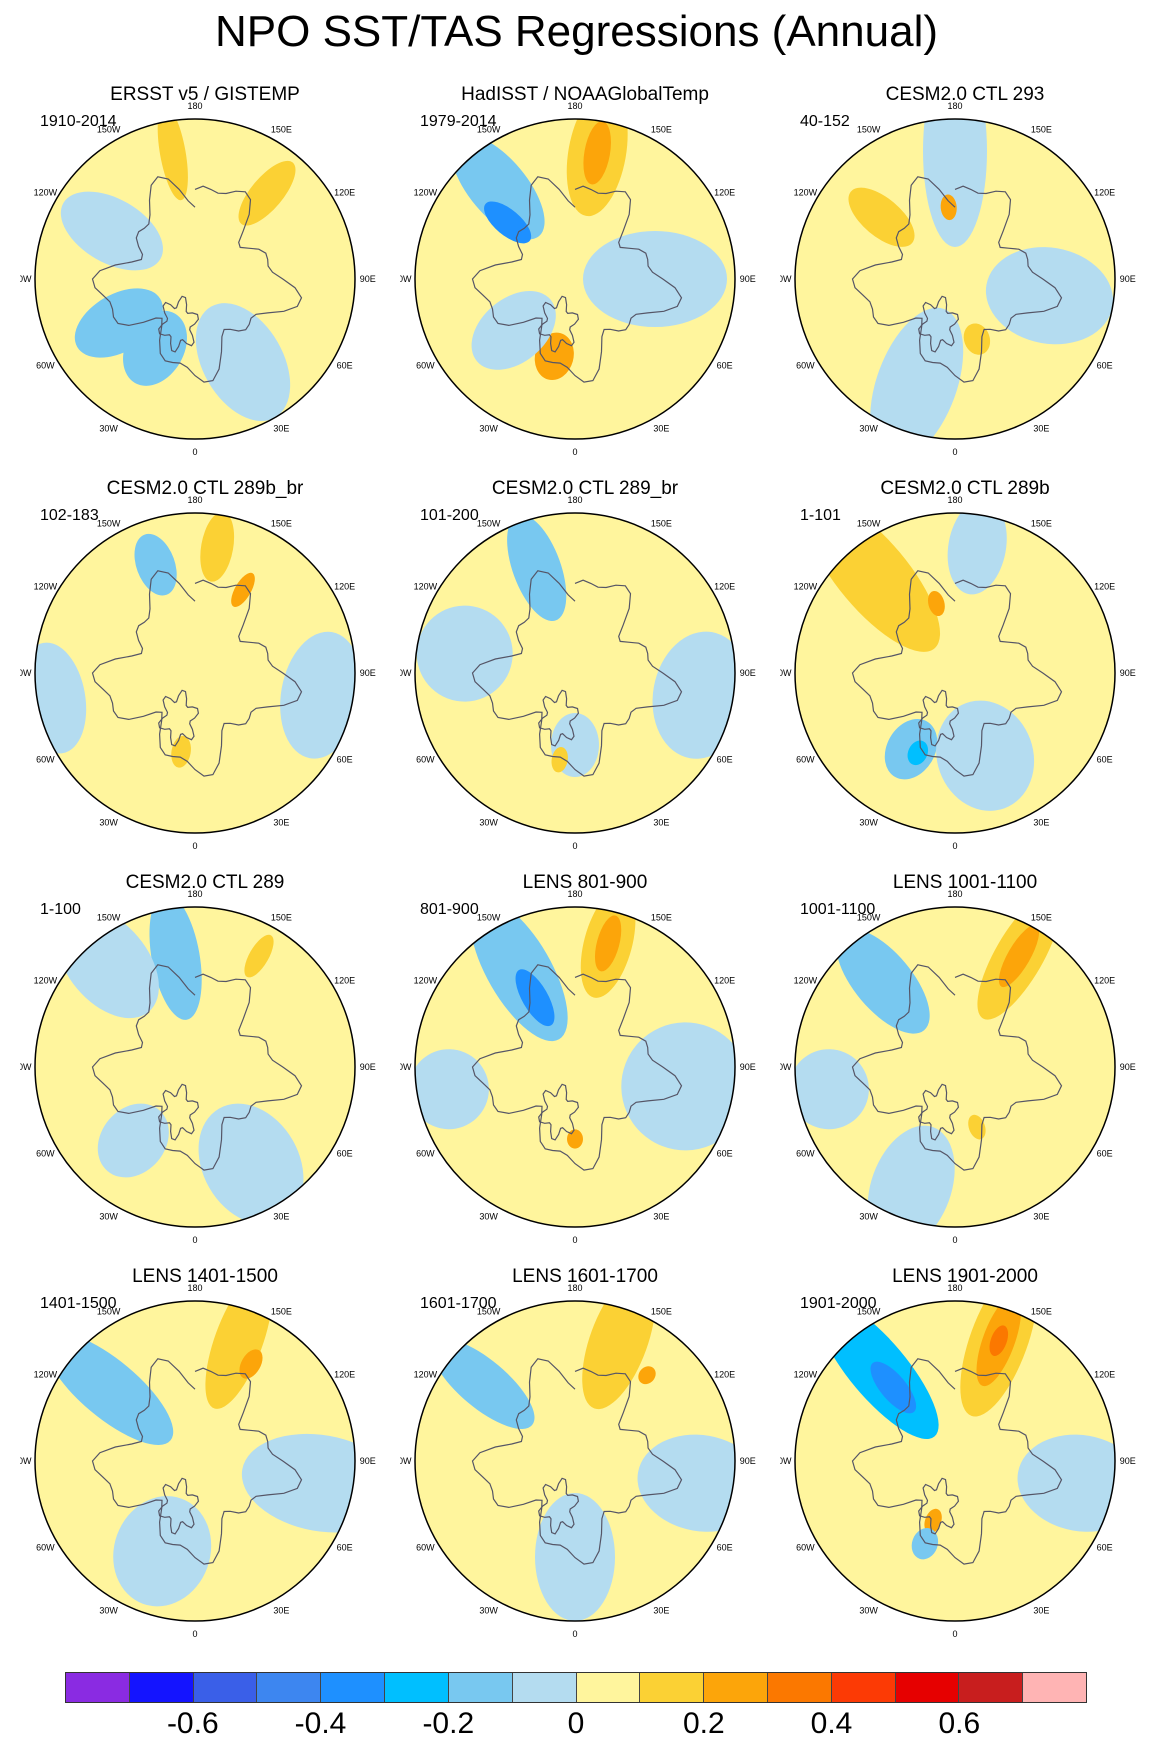 This screenshot has height=1742, width=1153. What do you see at coordinates (831, 1723) in the screenshot?
I see `colorbar-tick-label: 0.4` at bounding box center [831, 1723].